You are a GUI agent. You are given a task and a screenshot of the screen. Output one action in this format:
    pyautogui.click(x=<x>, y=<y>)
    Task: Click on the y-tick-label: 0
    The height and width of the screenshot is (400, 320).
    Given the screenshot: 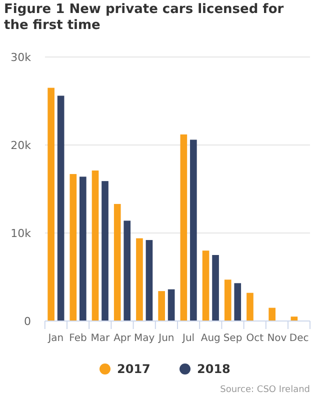 What is the action you would take?
    pyautogui.click(x=27, y=321)
    